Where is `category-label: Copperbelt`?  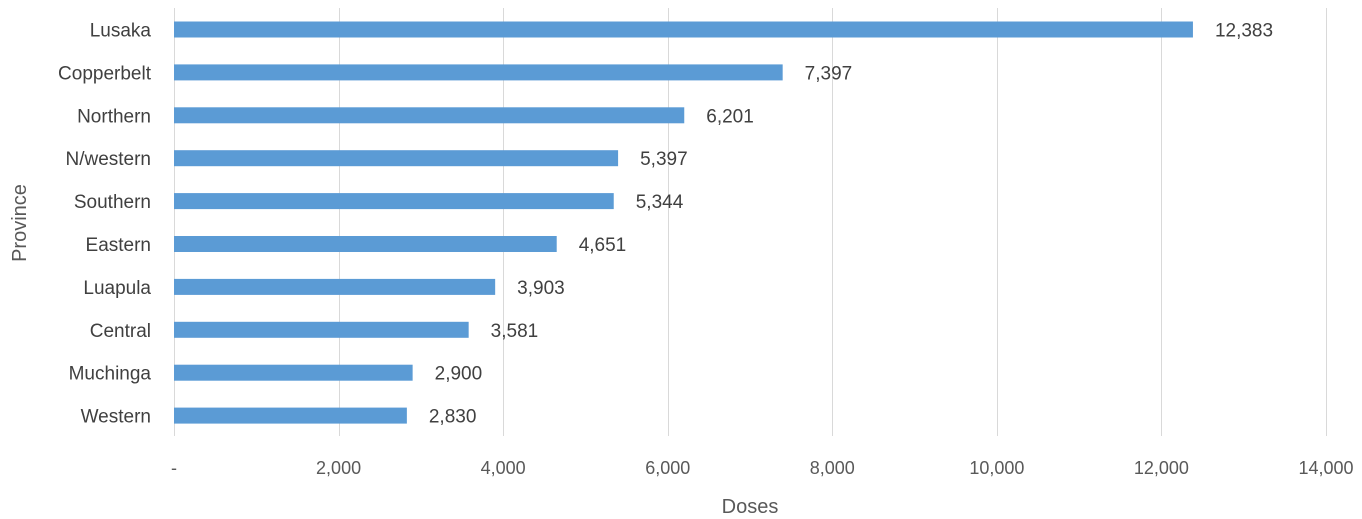 category-label: Copperbelt is located at coordinates (105, 73).